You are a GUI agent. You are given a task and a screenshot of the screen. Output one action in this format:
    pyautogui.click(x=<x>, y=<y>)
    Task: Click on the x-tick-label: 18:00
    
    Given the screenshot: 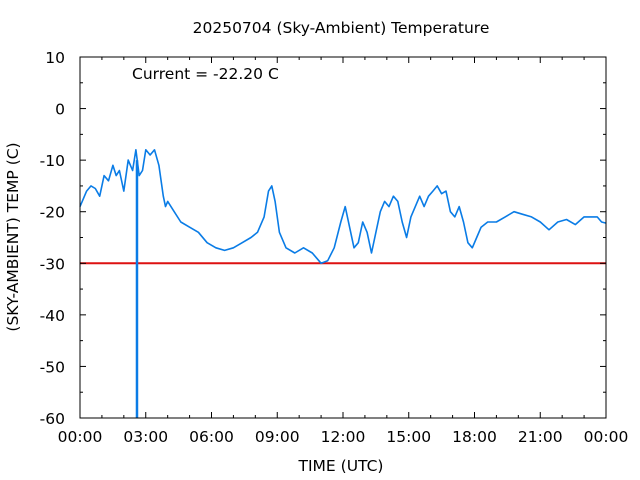 What is the action you would take?
    pyautogui.click(x=474, y=437)
    